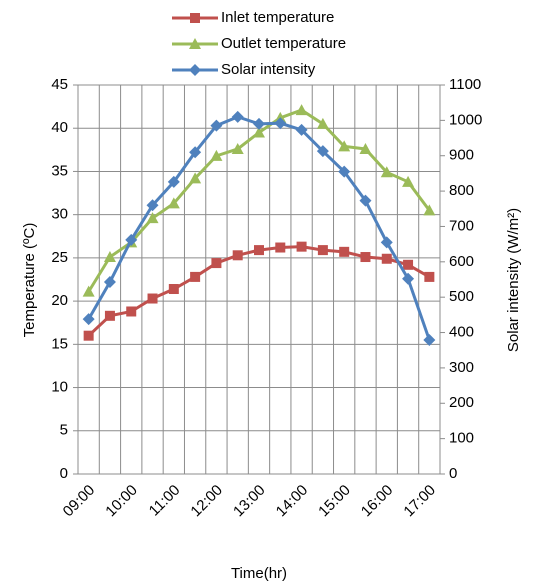 The image size is (533, 584). I want to click on y-tick-label: 25, so click(59, 257).